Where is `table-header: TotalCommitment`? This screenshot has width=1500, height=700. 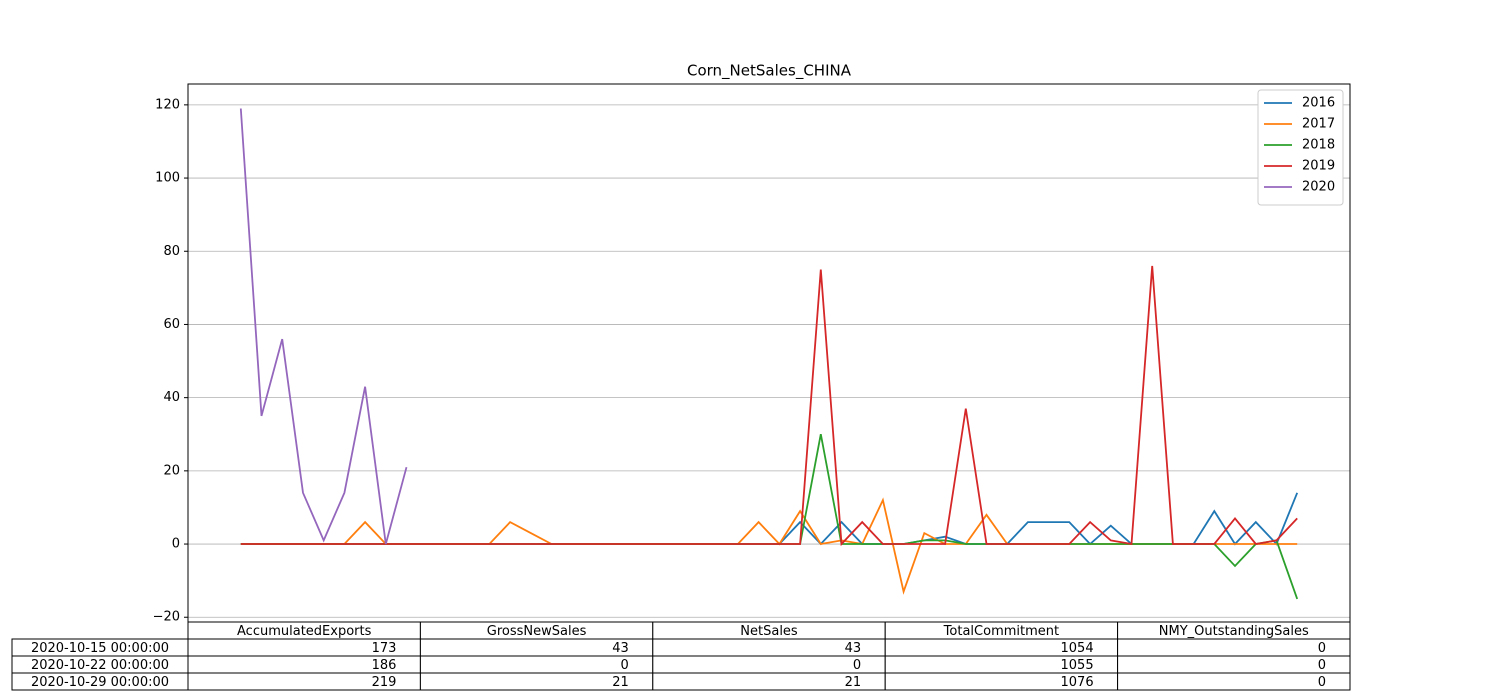
table-header: TotalCommitment is located at coordinates (1001, 631).